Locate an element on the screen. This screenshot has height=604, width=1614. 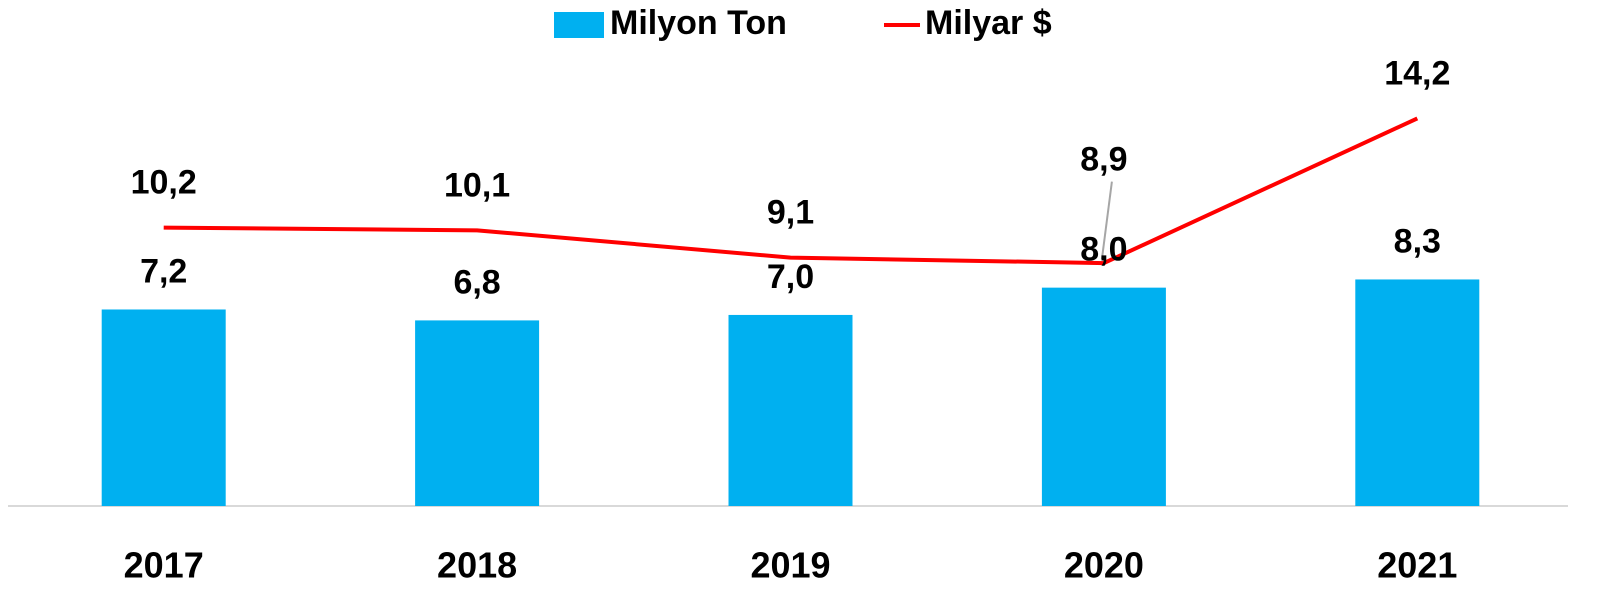
legend-swatch is located at coordinates (579, 25).